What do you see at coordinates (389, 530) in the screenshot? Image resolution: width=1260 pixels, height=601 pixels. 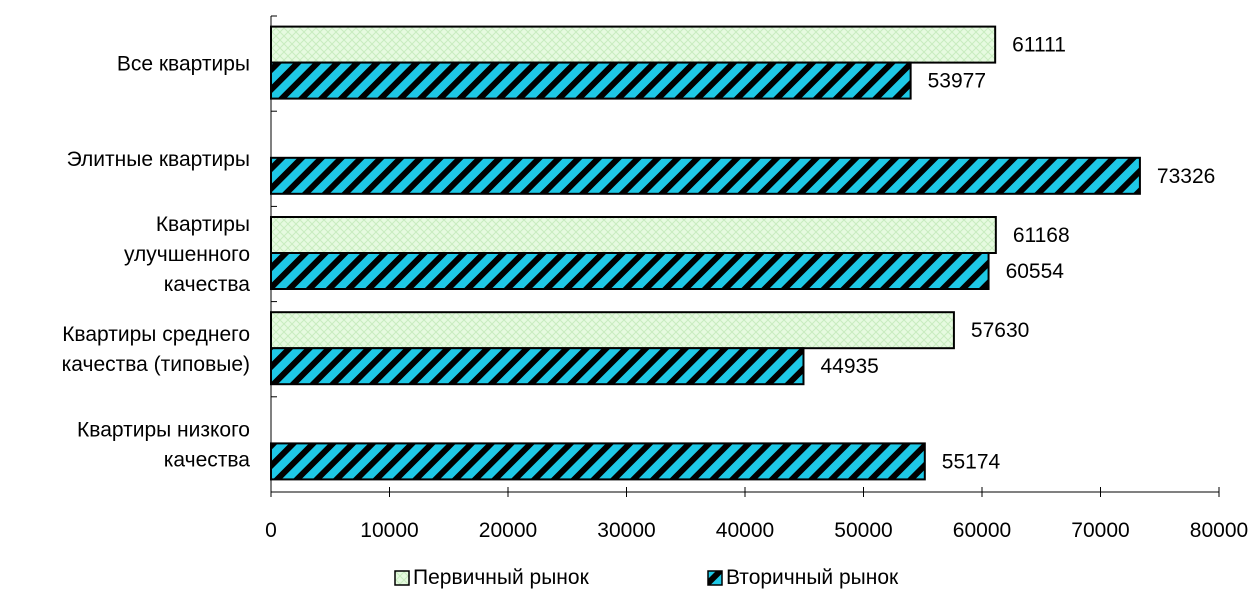 I see `value-tick-label: 10000` at bounding box center [389, 530].